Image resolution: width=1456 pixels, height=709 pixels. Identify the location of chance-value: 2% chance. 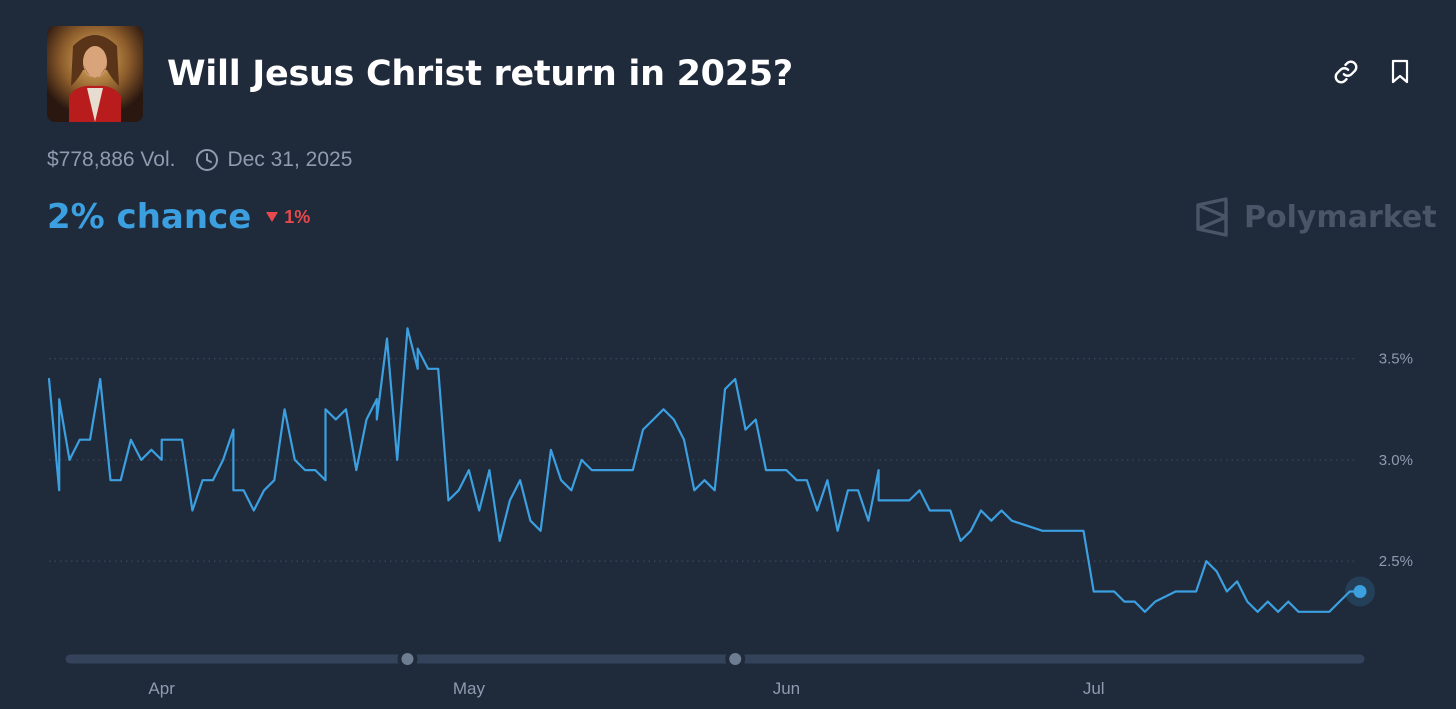
(149, 217).